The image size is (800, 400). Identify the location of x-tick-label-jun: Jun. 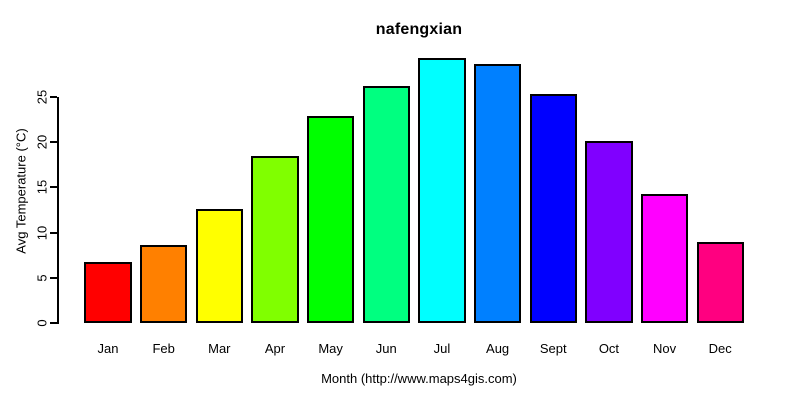
(386, 348).